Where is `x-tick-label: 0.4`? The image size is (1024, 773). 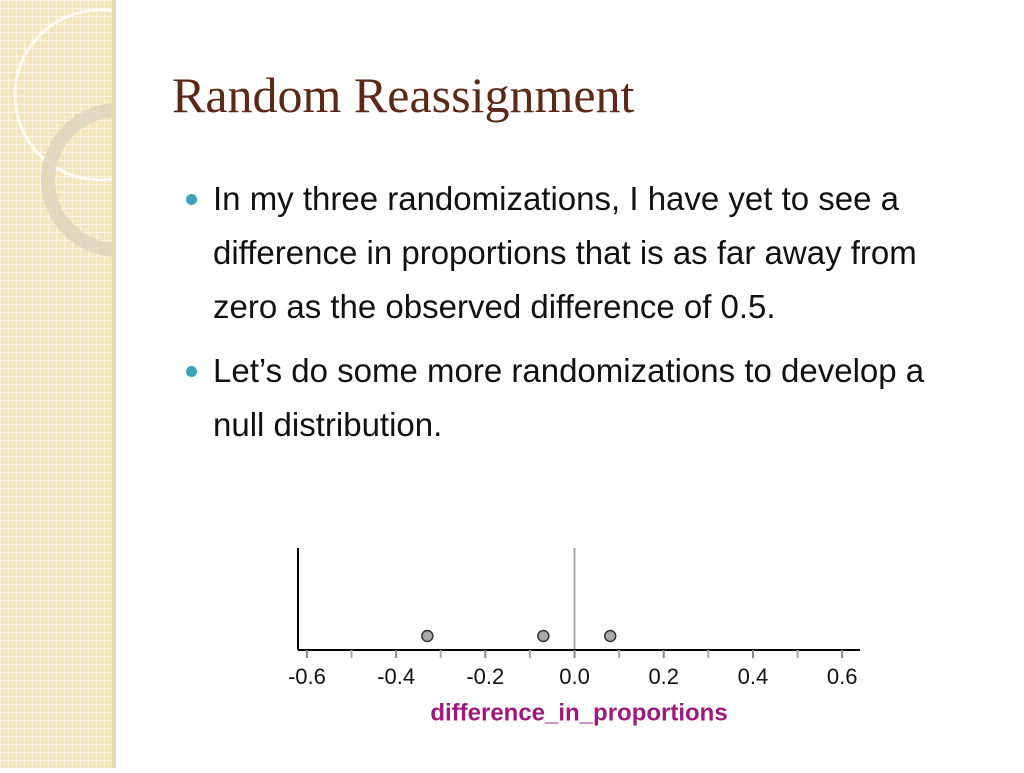 x-tick-label: 0.4 is located at coordinates (753, 676).